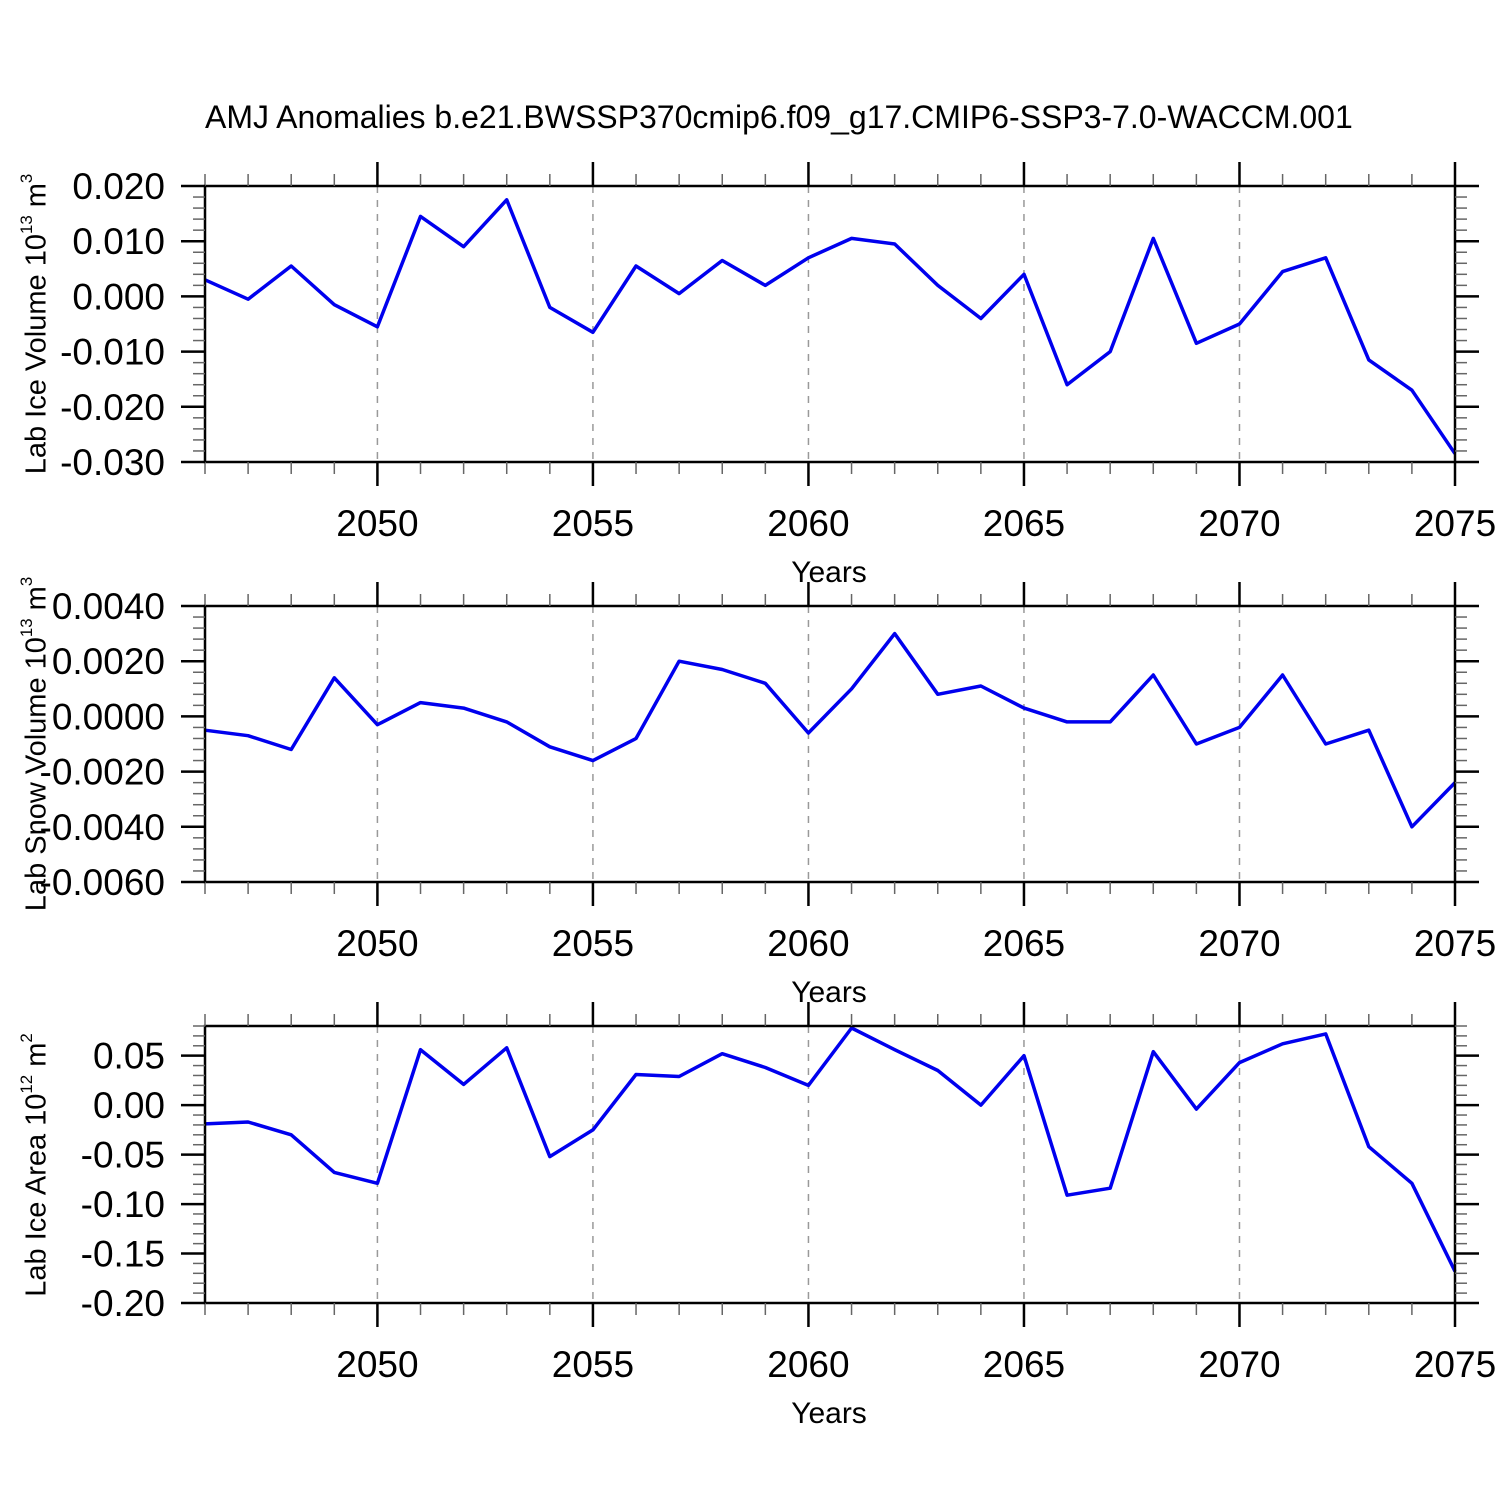 This screenshot has width=1500, height=1500. Describe the element at coordinates (108, 606) in the screenshot. I see `y-tick-label: 0.0040` at that location.